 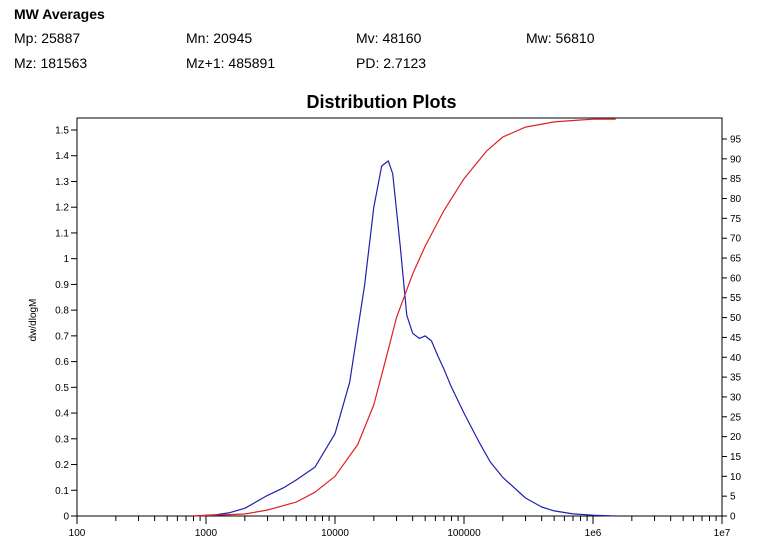 What do you see at coordinates (62, 208) in the screenshot?
I see `left-tick-label: 1.2` at bounding box center [62, 208].